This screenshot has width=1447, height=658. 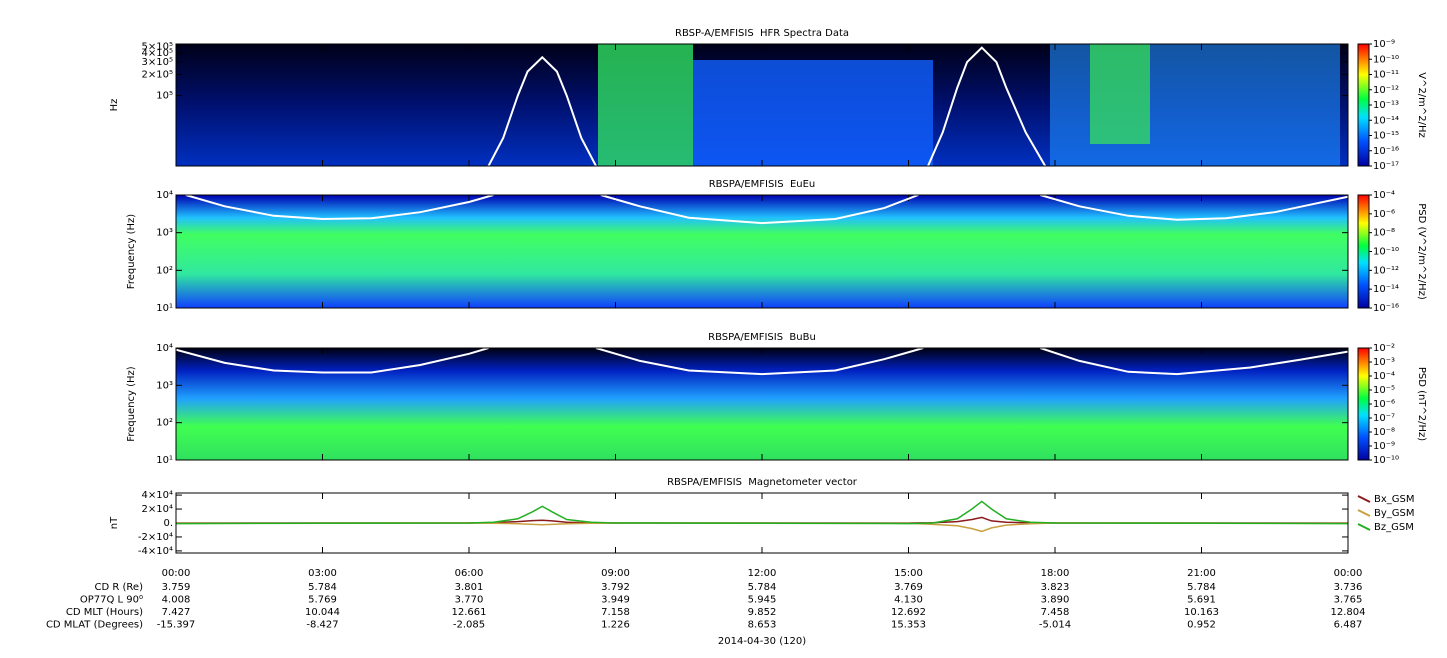 What do you see at coordinates (762, 33) in the screenshot?
I see `panel-title: RBSP-A/EMFISIS HFR Spectra Data` at bounding box center [762, 33].